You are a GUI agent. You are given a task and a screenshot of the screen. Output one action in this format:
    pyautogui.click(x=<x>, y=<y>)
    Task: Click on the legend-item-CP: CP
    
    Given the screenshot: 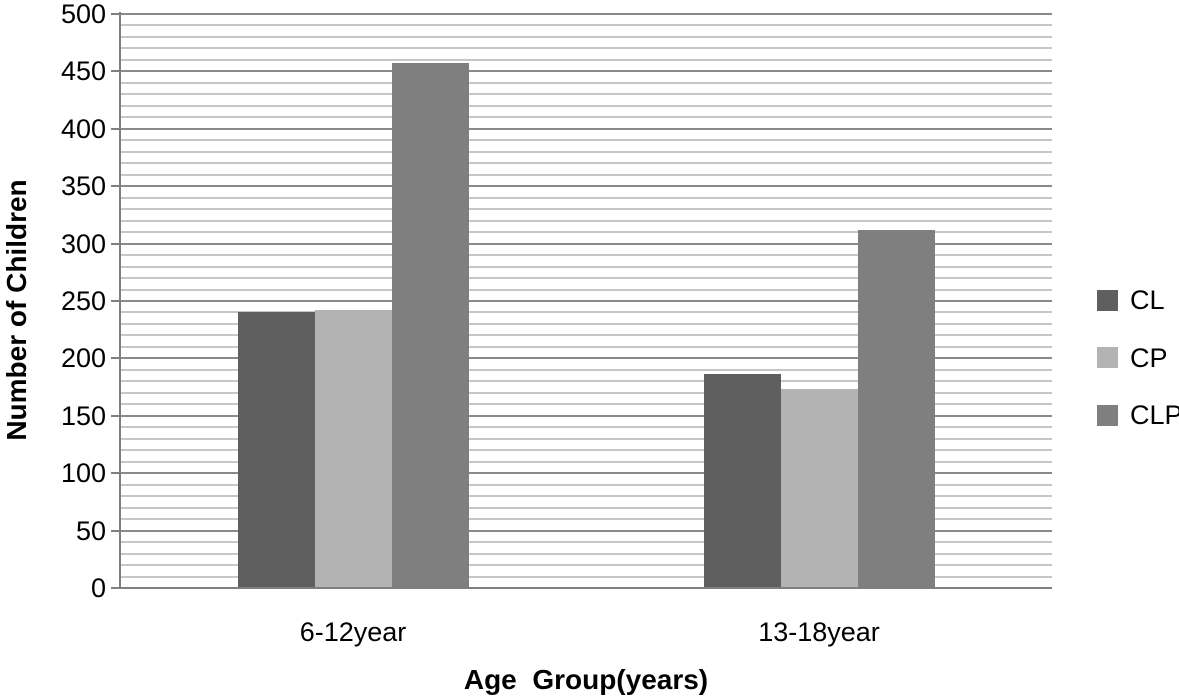 What is the action you would take?
    pyautogui.click(x=1138, y=358)
    